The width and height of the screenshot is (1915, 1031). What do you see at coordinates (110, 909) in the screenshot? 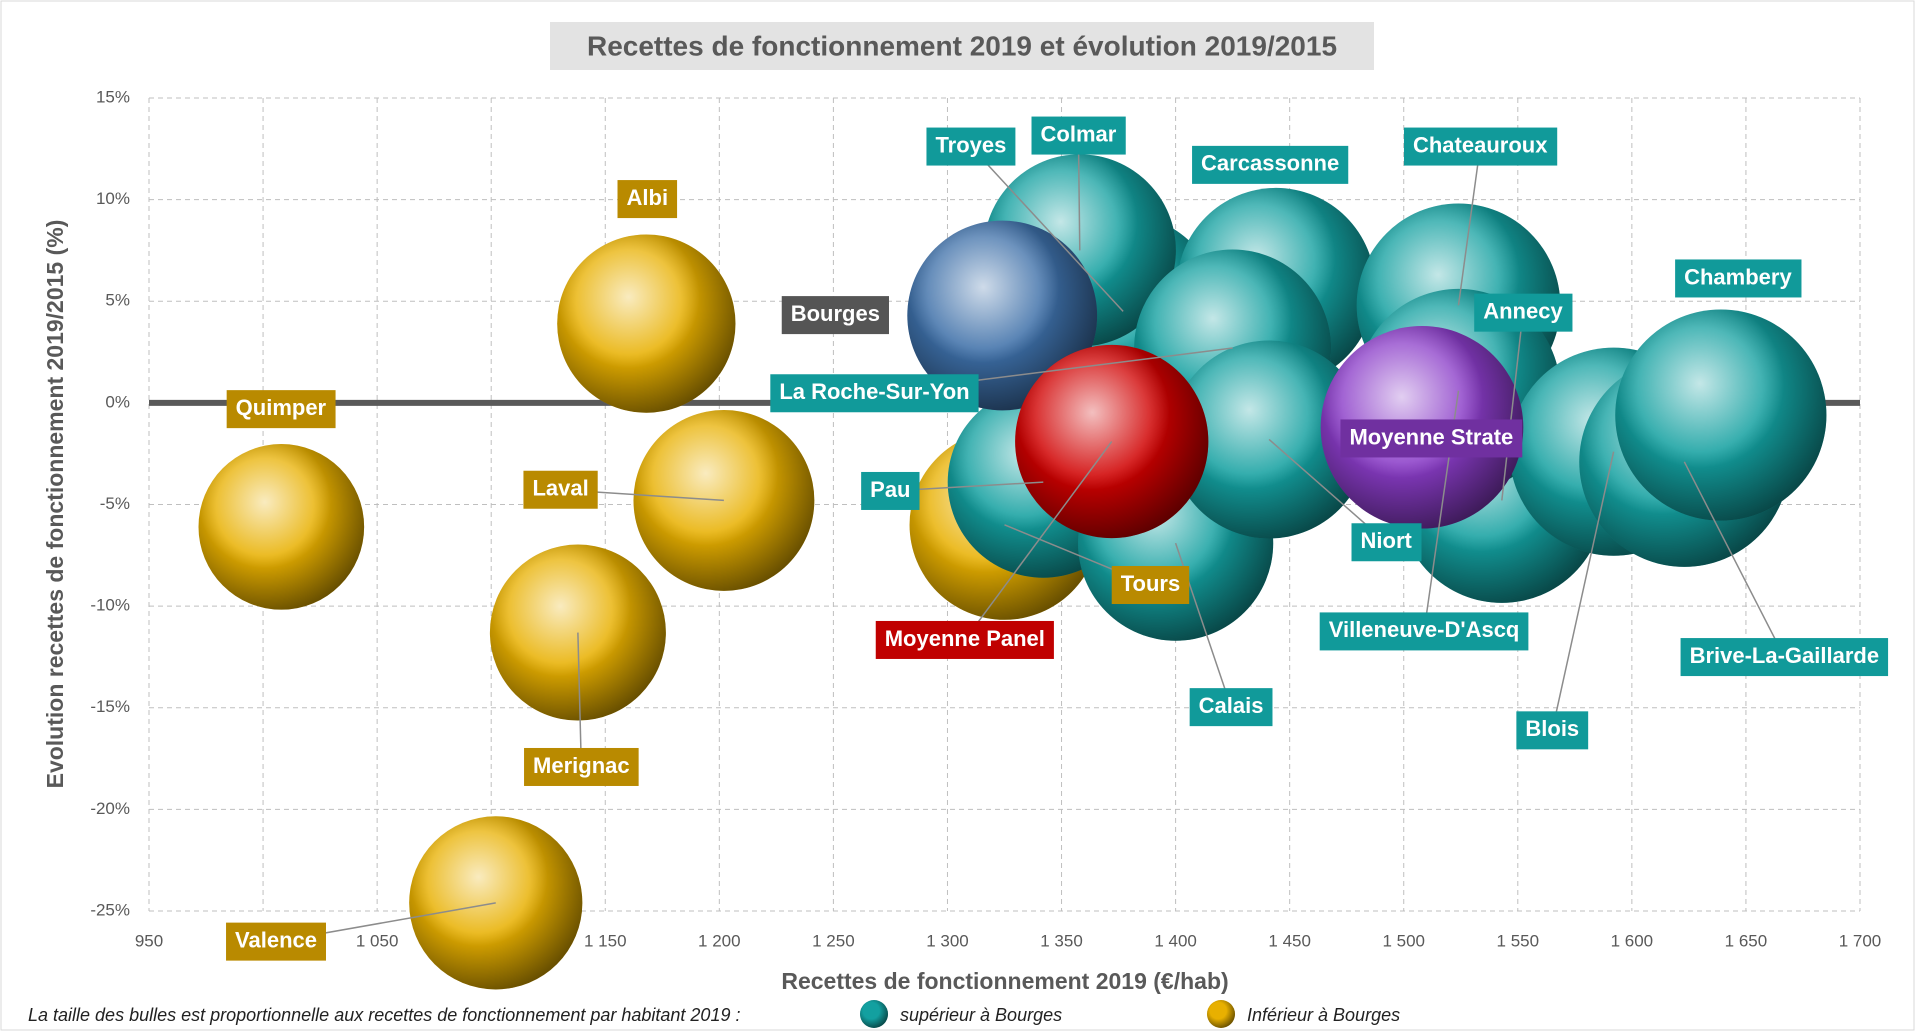
I see `y-tick-label: -25%` at bounding box center [110, 909].